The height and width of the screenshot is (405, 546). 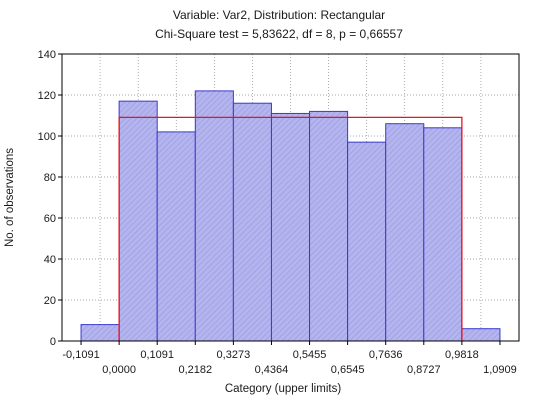 What do you see at coordinates (50, 301) in the screenshot?
I see `y-tick-label: 20` at bounding box center [50, 301].